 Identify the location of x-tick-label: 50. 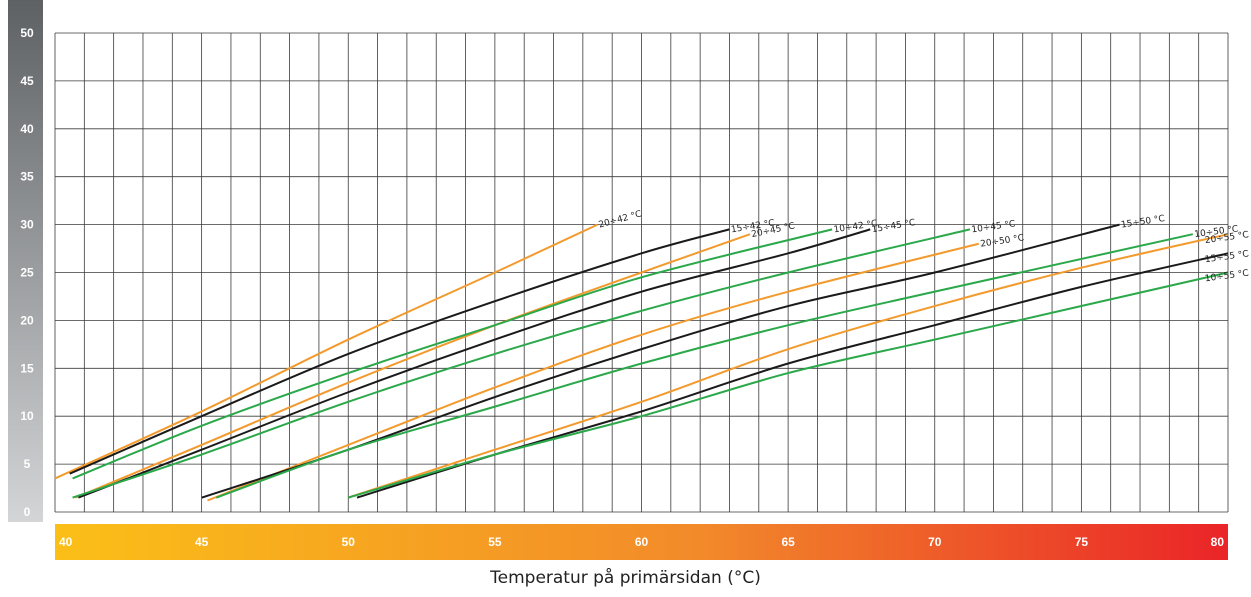
(349, 542).